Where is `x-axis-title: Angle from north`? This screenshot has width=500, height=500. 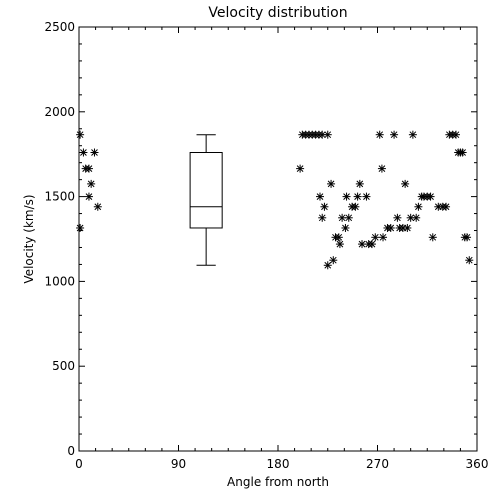 x-axis-title: Angle from north is located at coordinates (278, 482).